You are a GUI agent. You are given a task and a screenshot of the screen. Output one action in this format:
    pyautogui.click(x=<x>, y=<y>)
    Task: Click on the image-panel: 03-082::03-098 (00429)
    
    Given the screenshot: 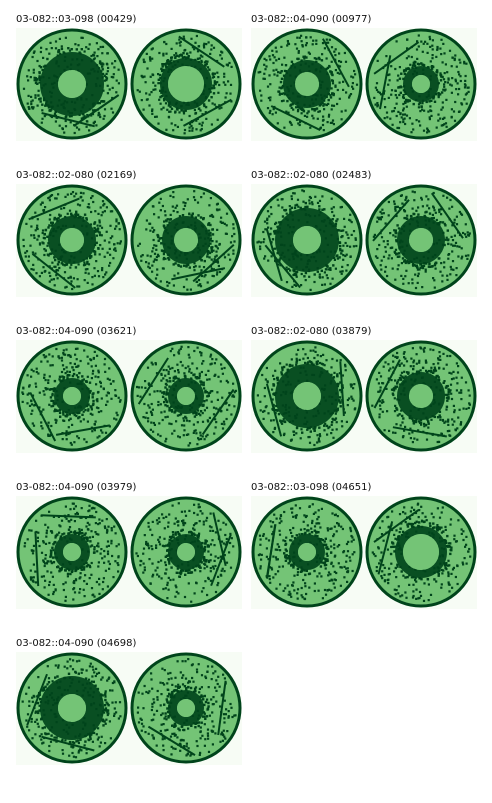 What is the action you would take?
    pyautogui.click(x=131, y=84)
    